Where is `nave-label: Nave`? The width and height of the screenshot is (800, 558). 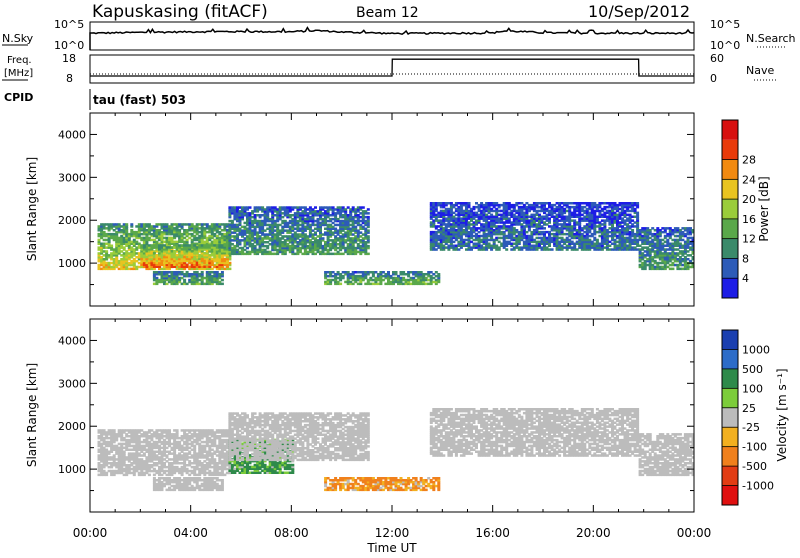
nave-label: Nave is located at coordinates (760, 70).